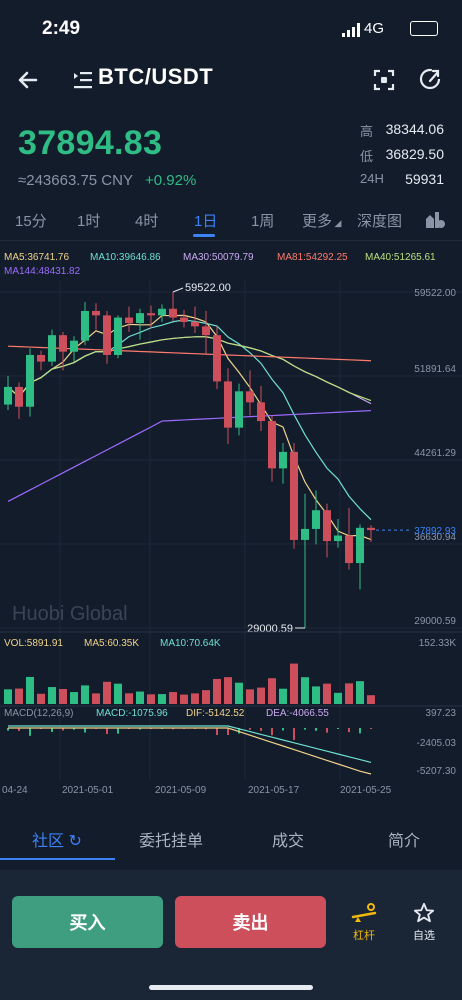 Image resolution: width=462 pixels, height=1000 pixels. Describe the element at coordinates (156, 76) in the screenshot. I see `pair-title: BTC/USDT` at that location.